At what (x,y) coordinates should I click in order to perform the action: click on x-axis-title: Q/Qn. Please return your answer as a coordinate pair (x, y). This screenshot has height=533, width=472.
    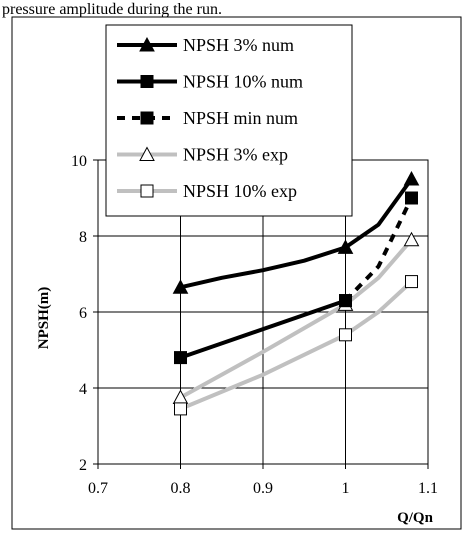
    Looking at the image, I should click on (415, 518).